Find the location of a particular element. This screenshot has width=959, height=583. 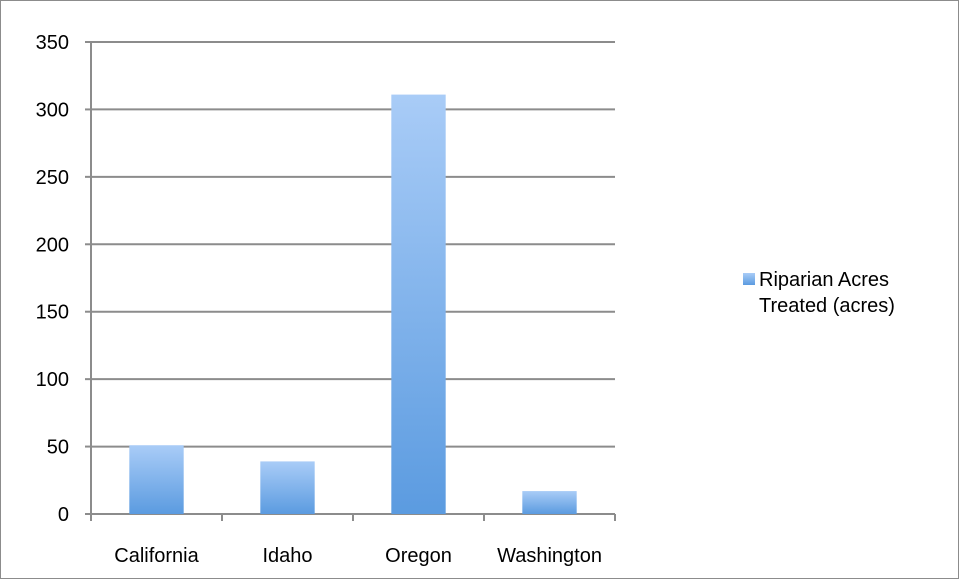

x-tick-label: Idaho is located at coordinates (287, 556).